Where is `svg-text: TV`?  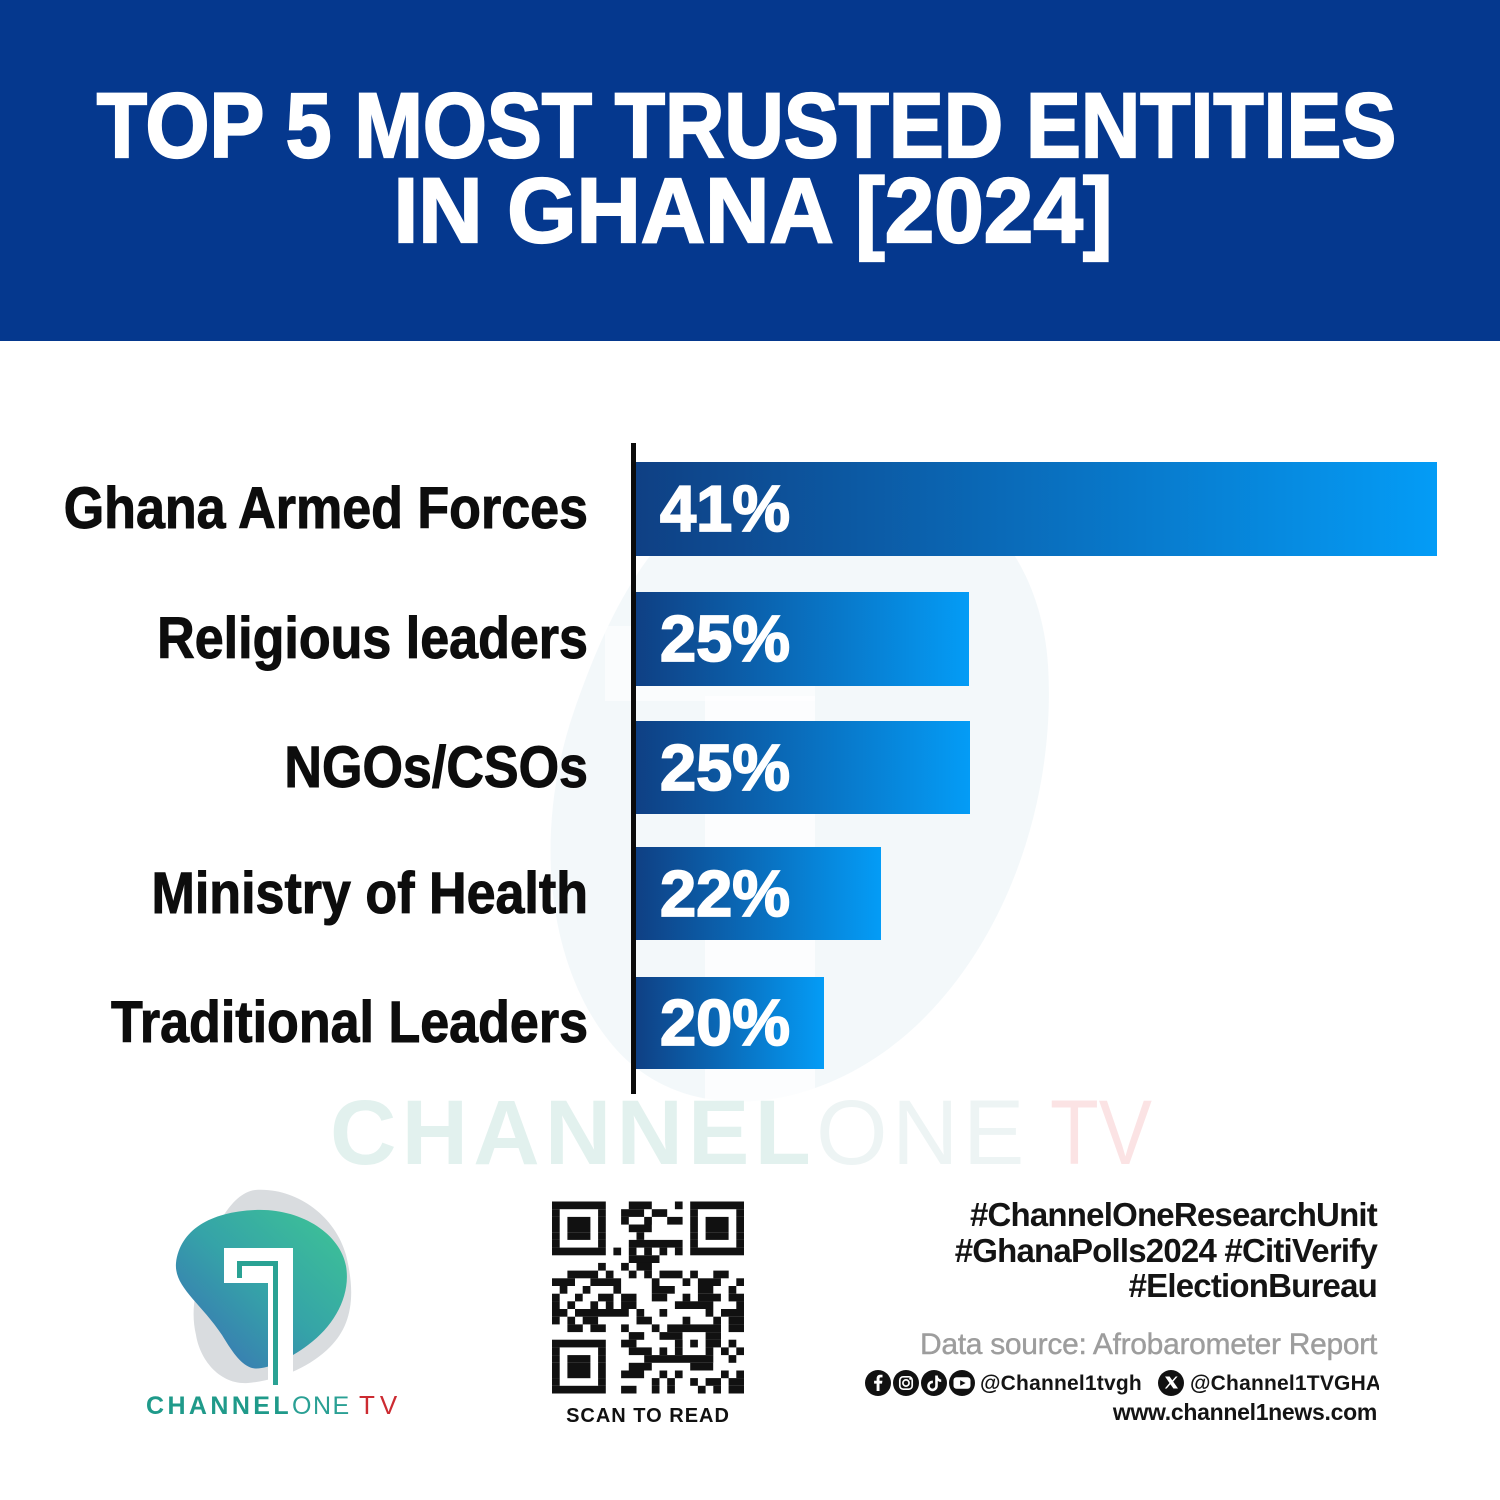 svg-text: TV is located at coordinates (380, 1405).